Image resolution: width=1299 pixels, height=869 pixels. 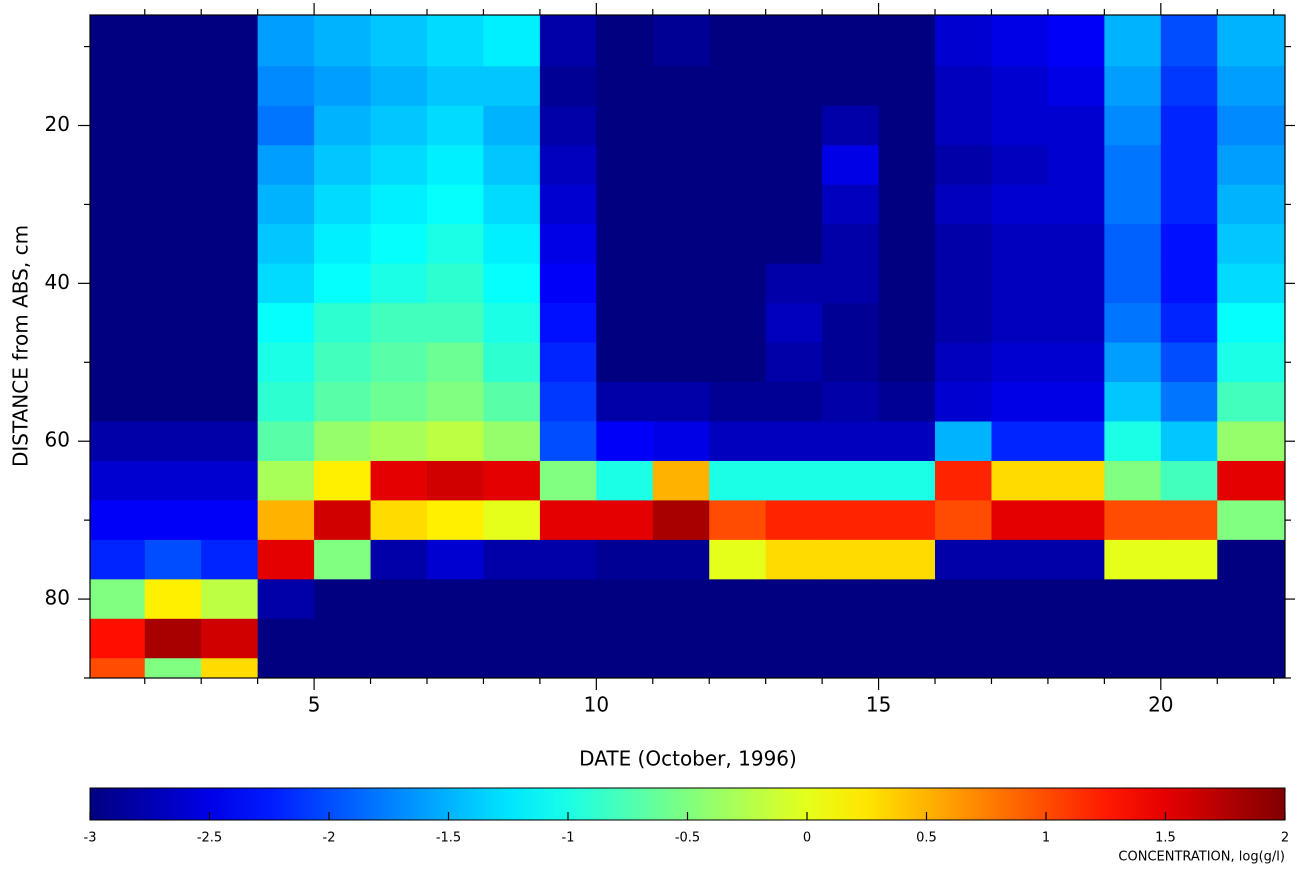 What do you see at coordinates (1046, 838) in the screenshot?
I see `colorbar-tick-label: 1` at bounding box center [1046, 838].